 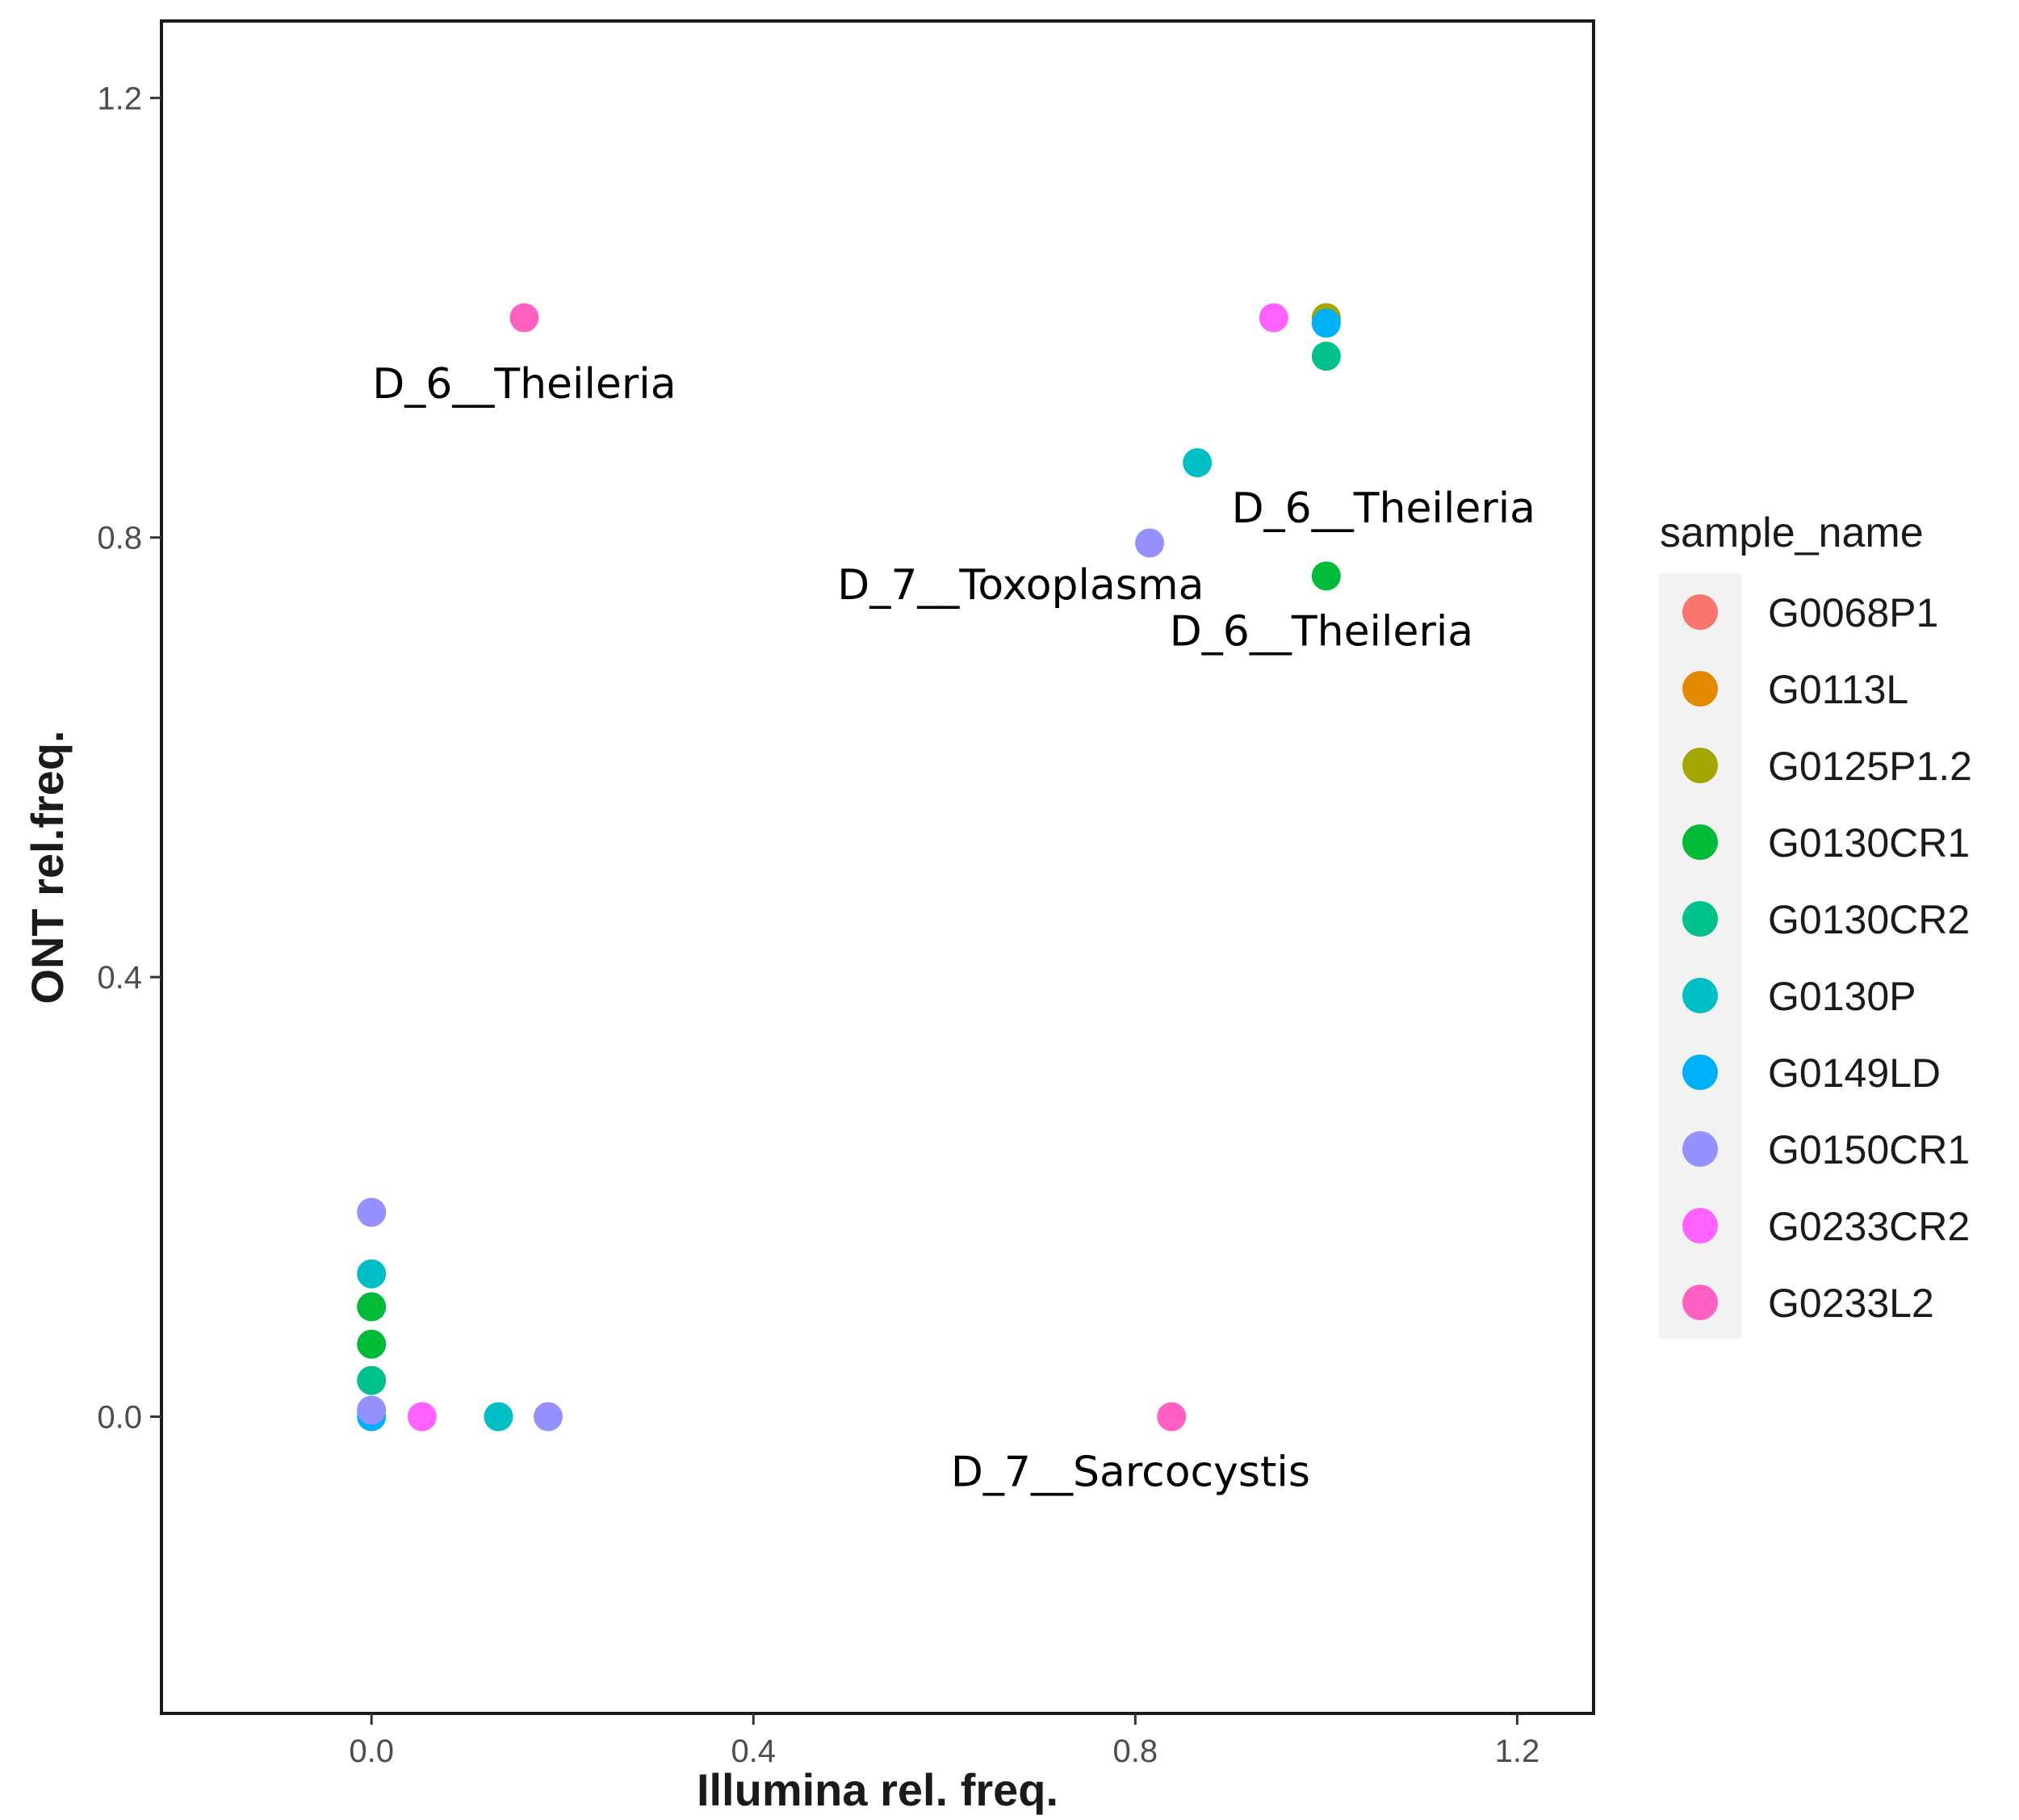 I want to click on point-label: D_7__Sarcocystis, so click(x=1131, y=1473).